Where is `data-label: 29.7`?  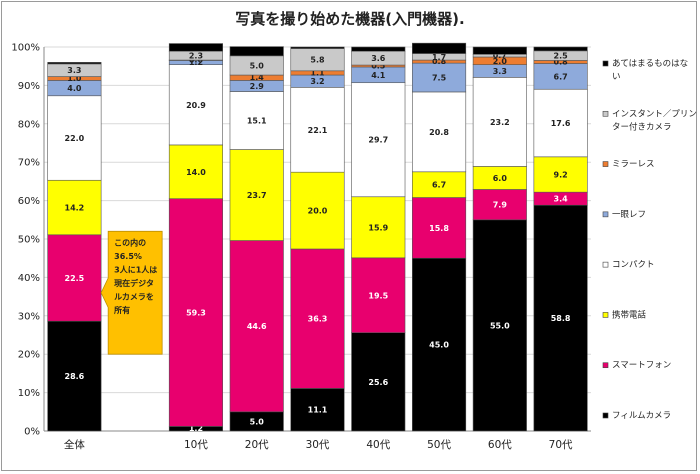 data-label: 29.7 is located at coordinates (378, 140).